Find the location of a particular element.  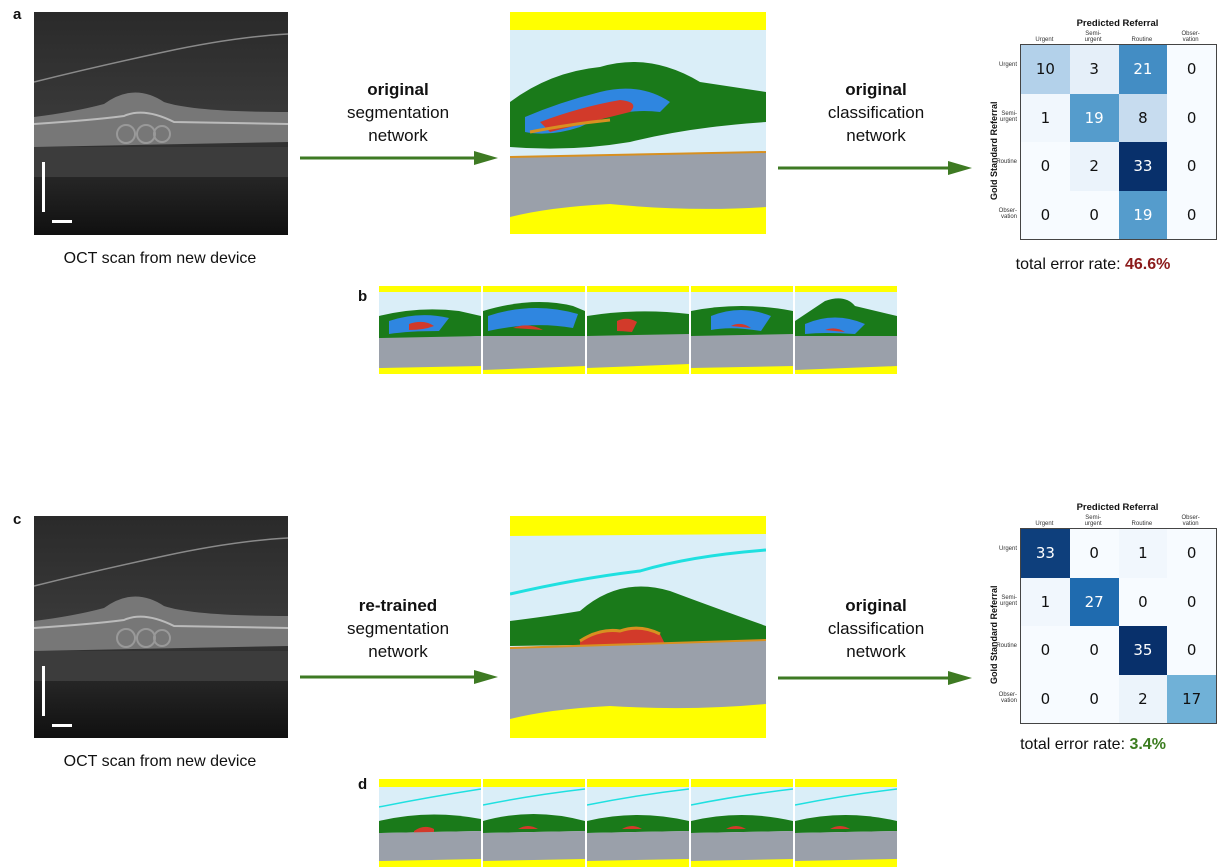

error-rate: total error rate: 46.6% is located at coordinates (1093, 265).